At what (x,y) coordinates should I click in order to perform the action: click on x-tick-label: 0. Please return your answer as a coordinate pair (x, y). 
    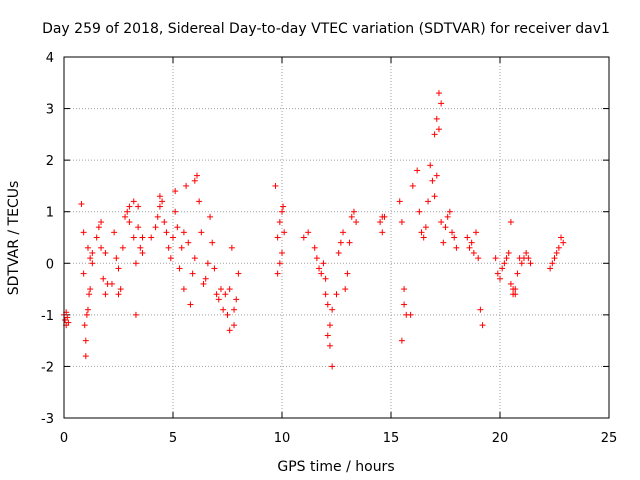
    Looking at the image, I should click on (64, 438).